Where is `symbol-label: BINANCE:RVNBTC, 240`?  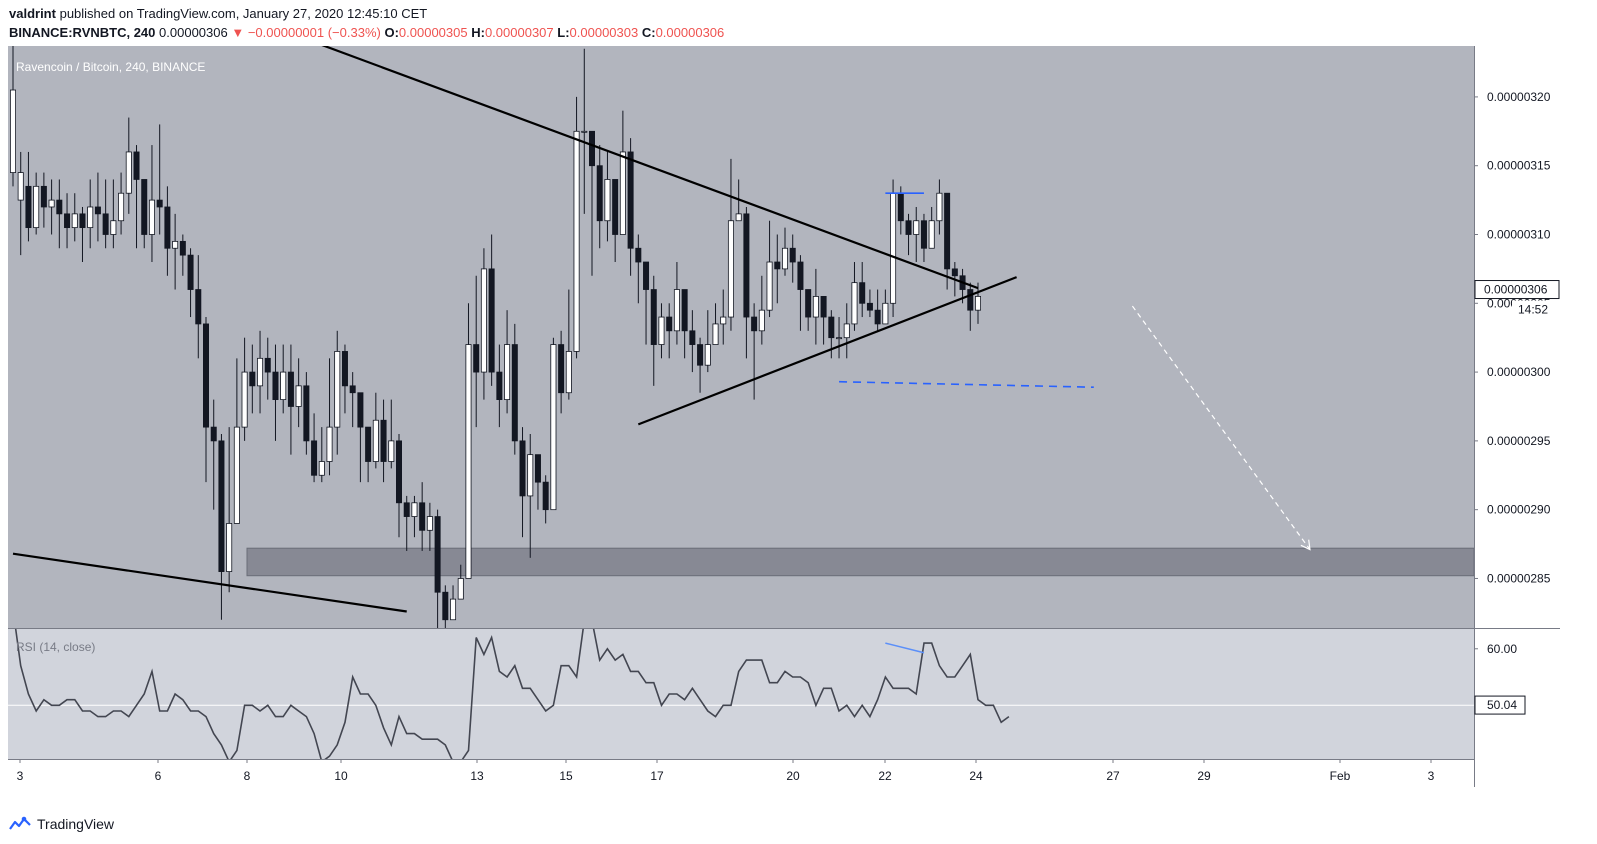
symbol-label: BINANCE:RVNBTC, 240 is located at coordinates (82, 32).